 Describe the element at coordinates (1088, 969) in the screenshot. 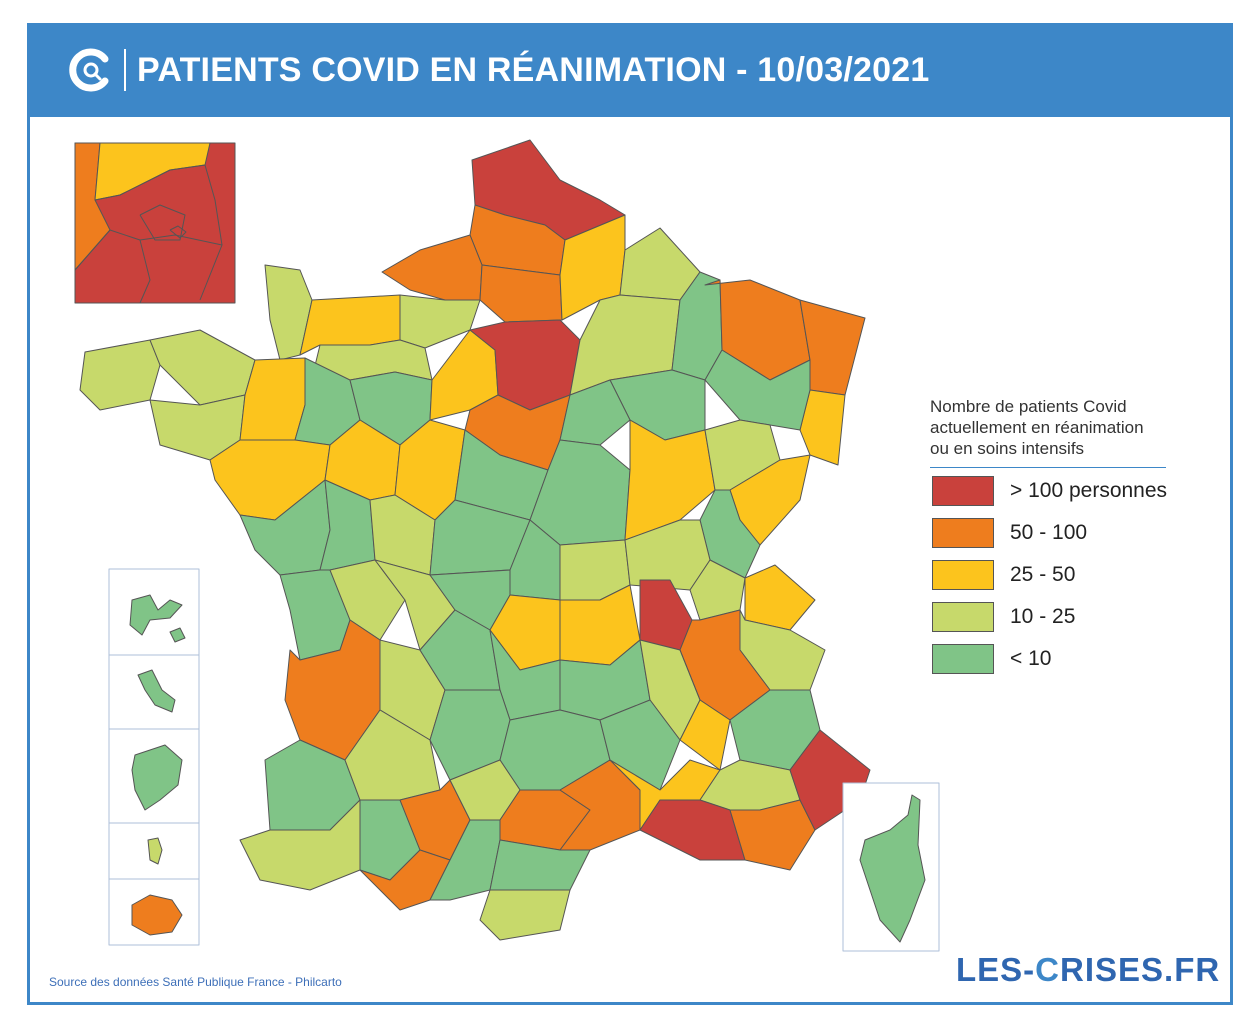

I see `brand-logo: LES-CRISES.FR` at that location.